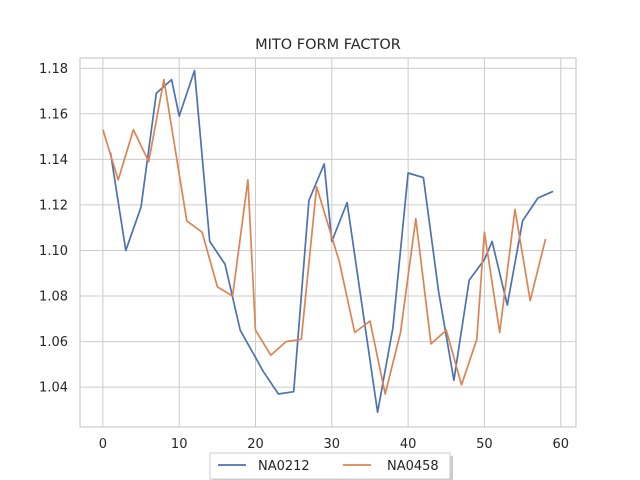 The height and width of the screenshot is (480, 640). I want to click on y-tick-label: 1.12, so click(53, 205).